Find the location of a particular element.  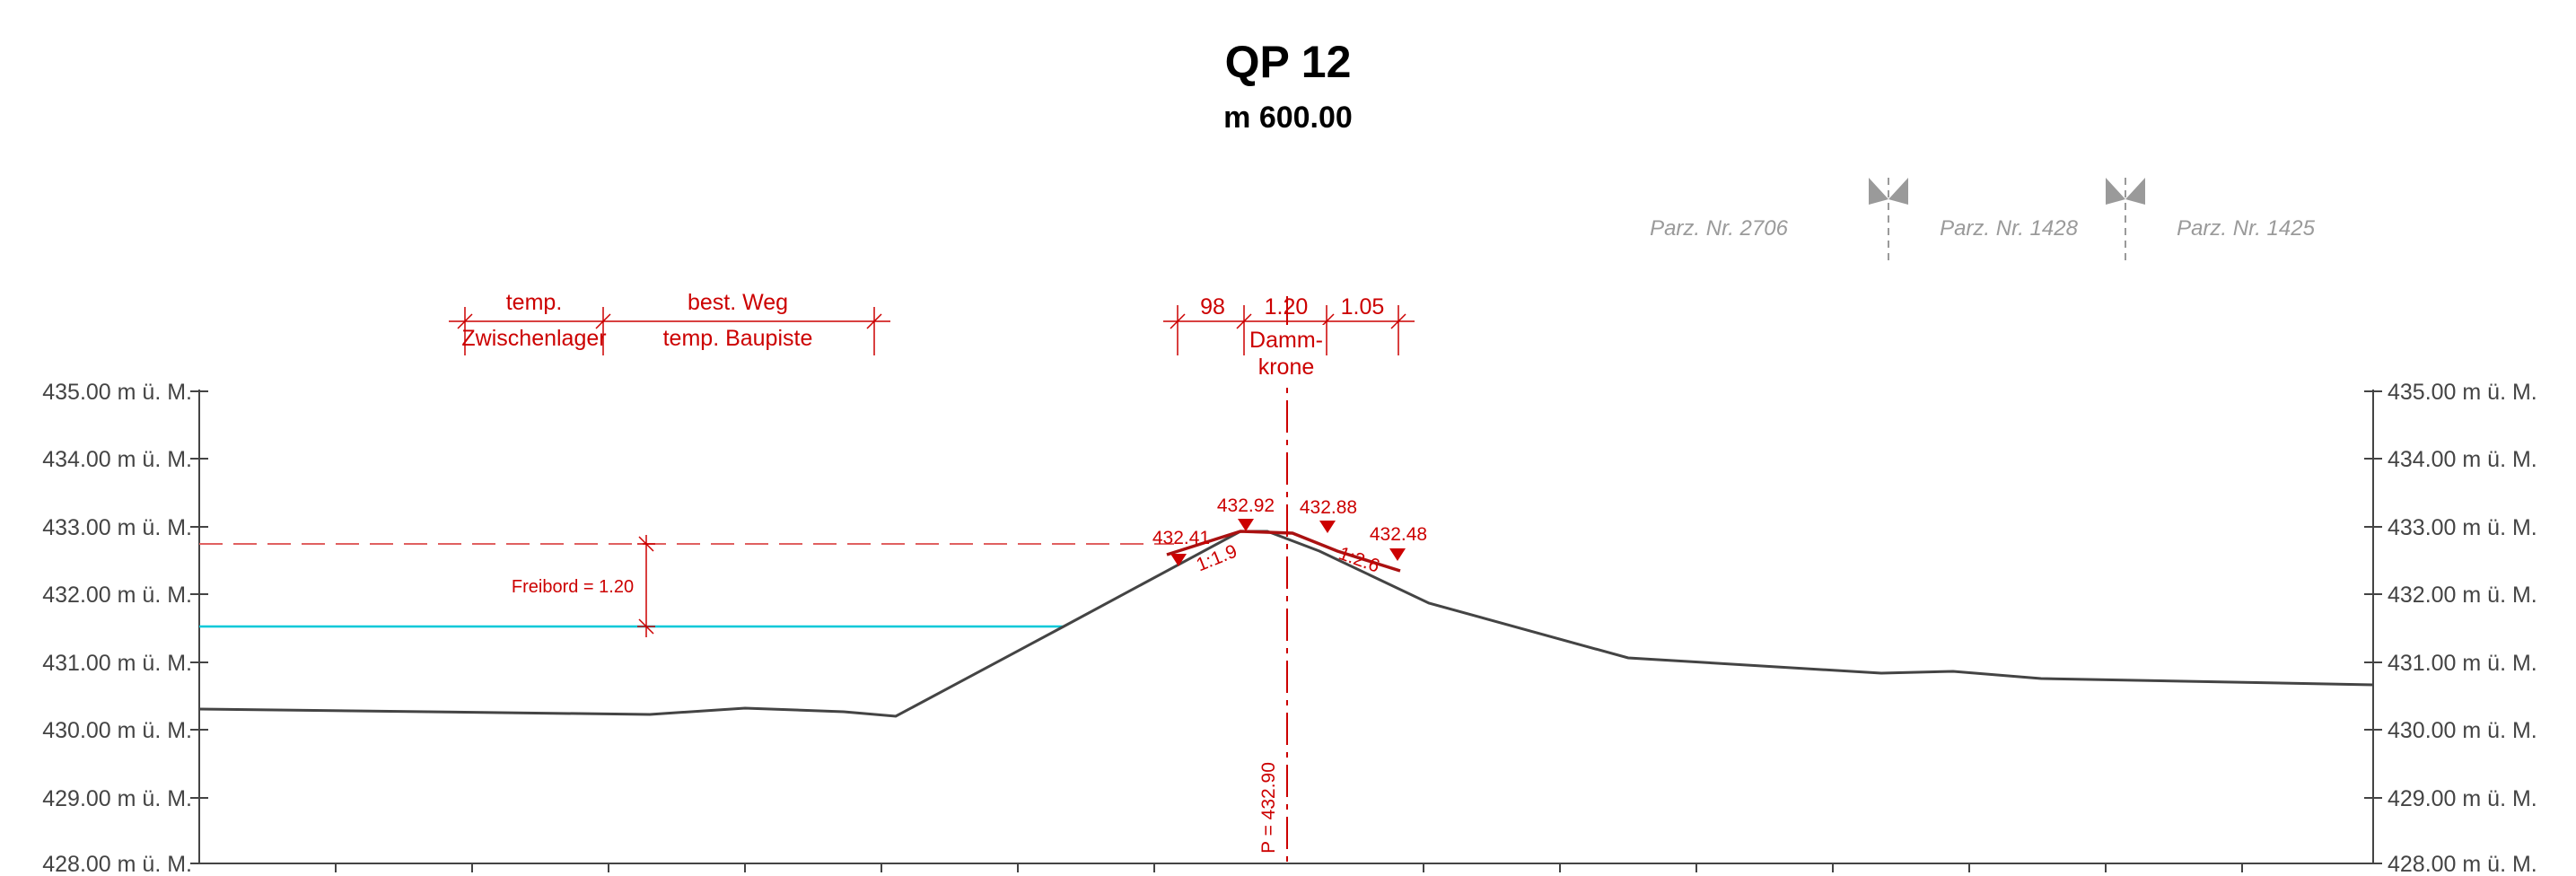

parcel-label-1428: Parz. Nr. 1428 is located at coordinates (2009, 228).